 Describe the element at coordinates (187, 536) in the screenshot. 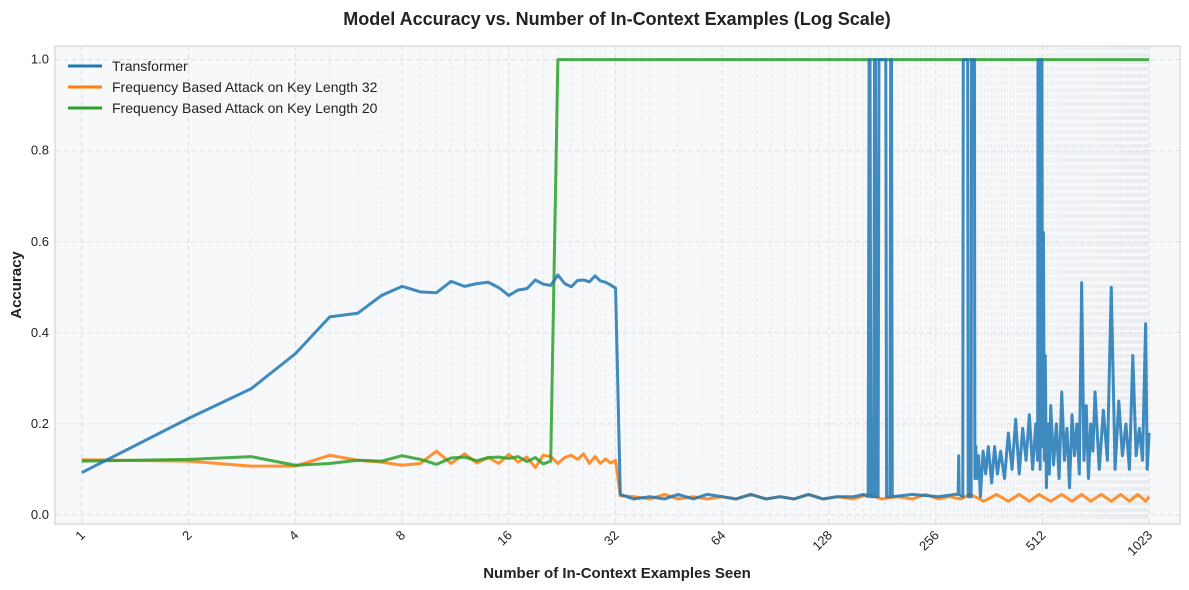

I see `x-tick-label: 2` at that location.